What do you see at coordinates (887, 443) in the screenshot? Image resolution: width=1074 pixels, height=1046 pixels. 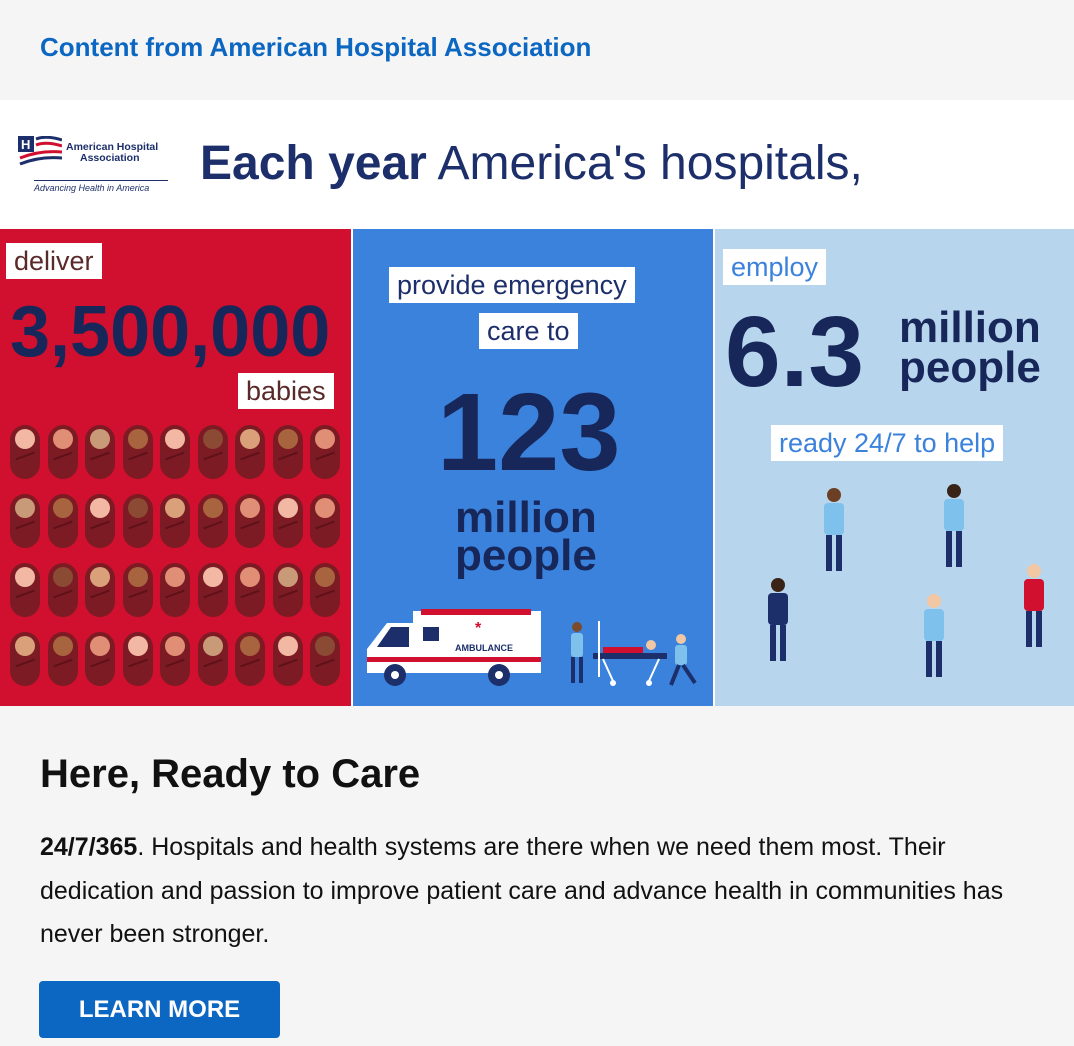 I see `employ-caption: ready 24/7 to help` at bounding box center [887, 443].